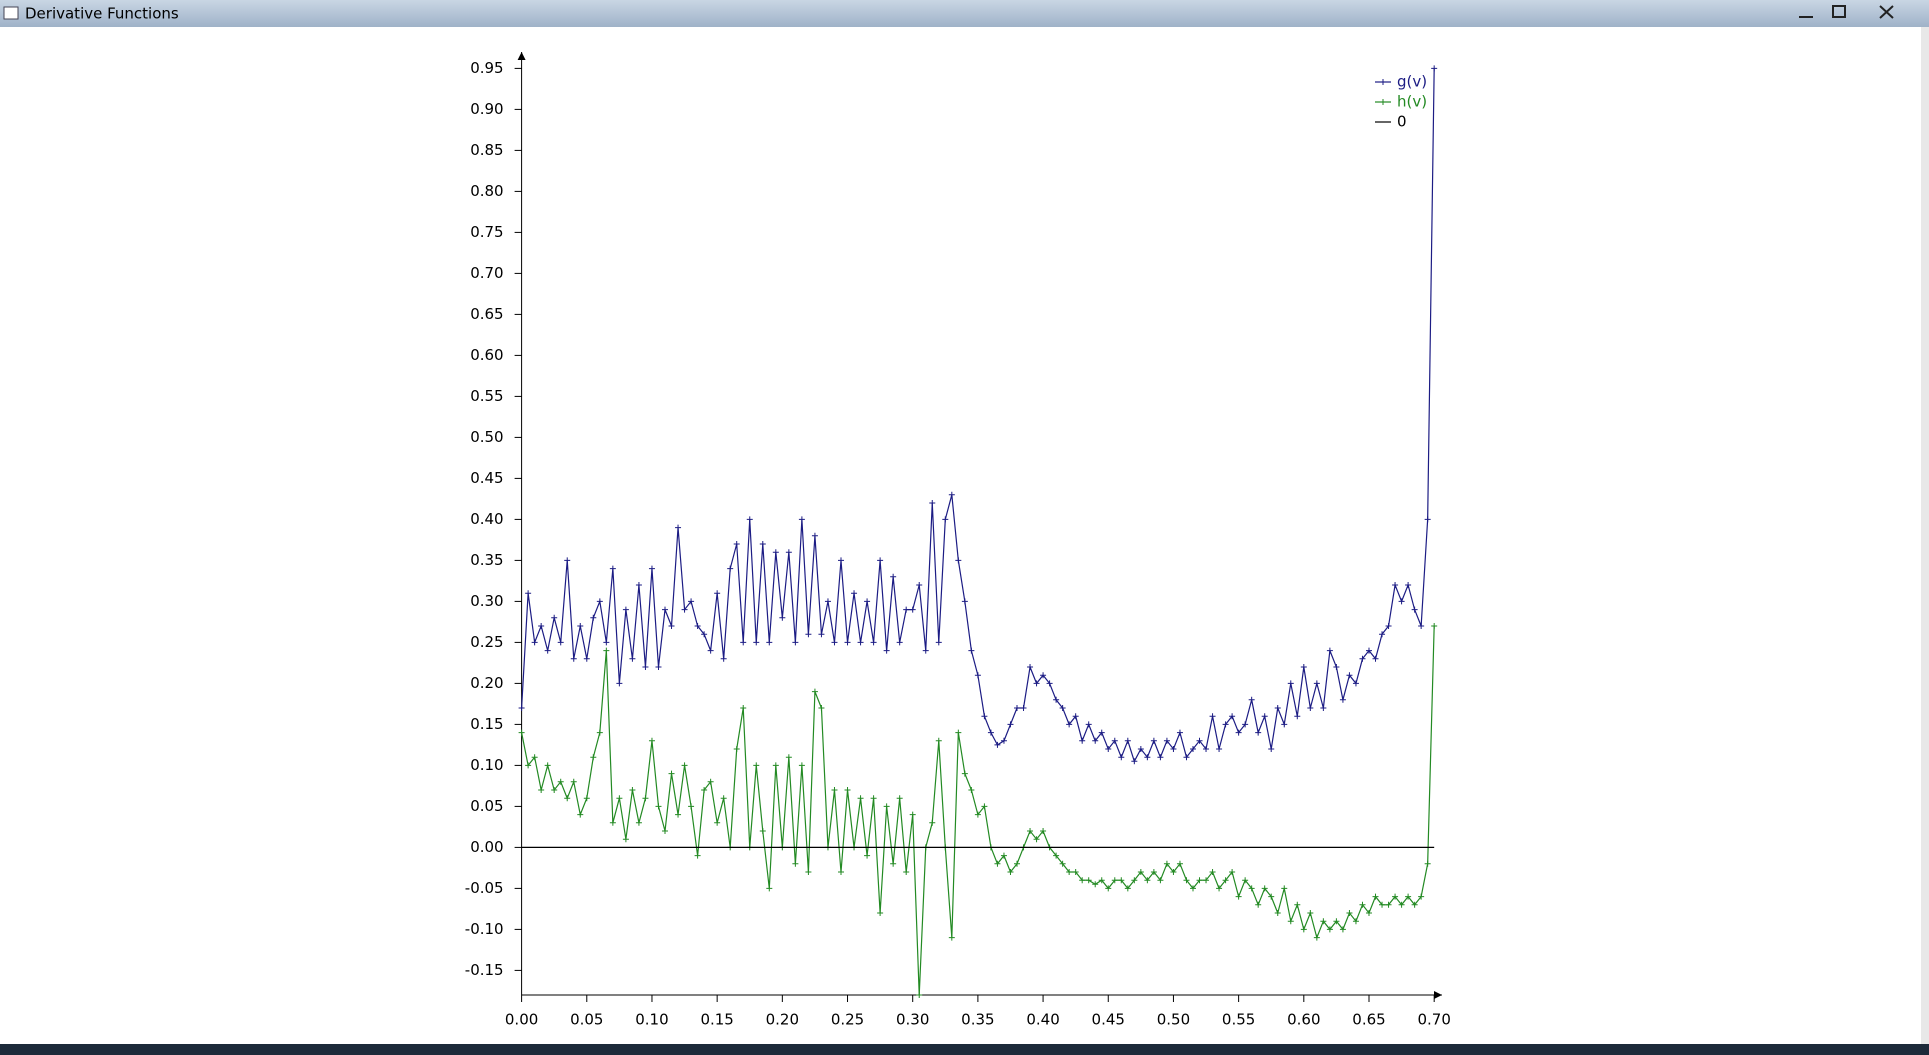 The width and height of the screenshot is (1929, 1055). Describe the element at coordinates (1839, 11) in the screenshot. I see `restore` at that location.